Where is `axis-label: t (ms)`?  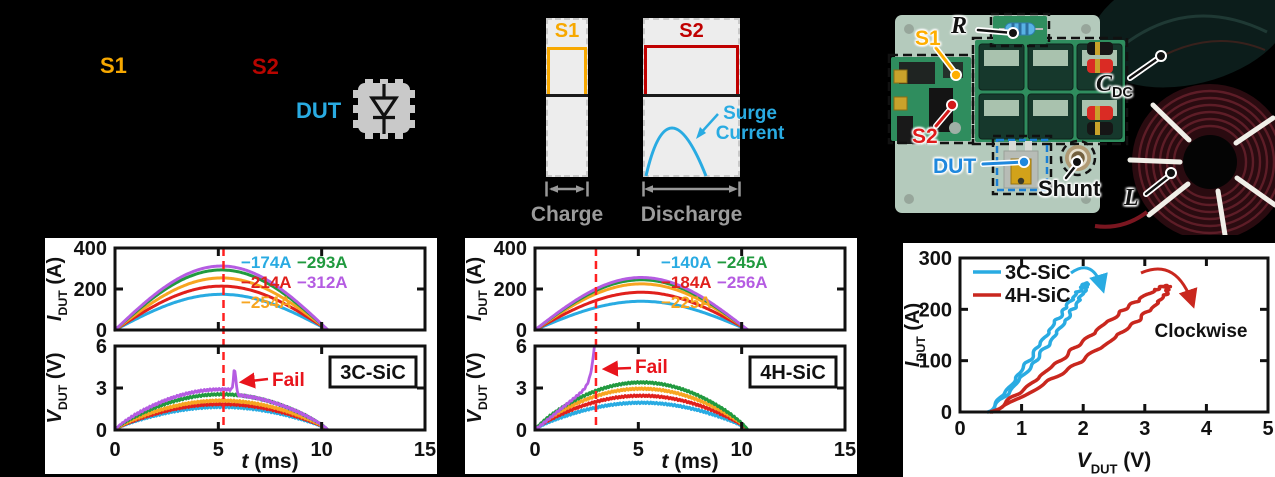
axis-label: t (ms) is located at coordinates (269, 461).